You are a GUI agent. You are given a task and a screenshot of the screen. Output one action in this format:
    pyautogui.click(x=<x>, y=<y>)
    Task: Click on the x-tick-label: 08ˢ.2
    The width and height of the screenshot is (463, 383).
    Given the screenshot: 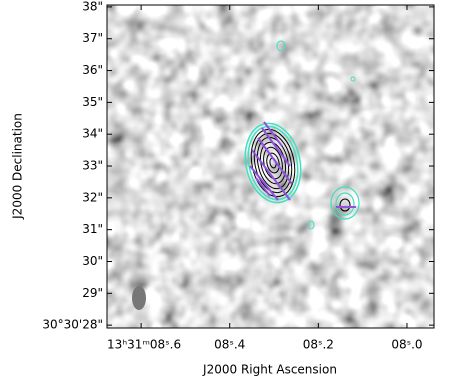 What is the action you would take?
    pyautogui.click(x=318, y=345)
    